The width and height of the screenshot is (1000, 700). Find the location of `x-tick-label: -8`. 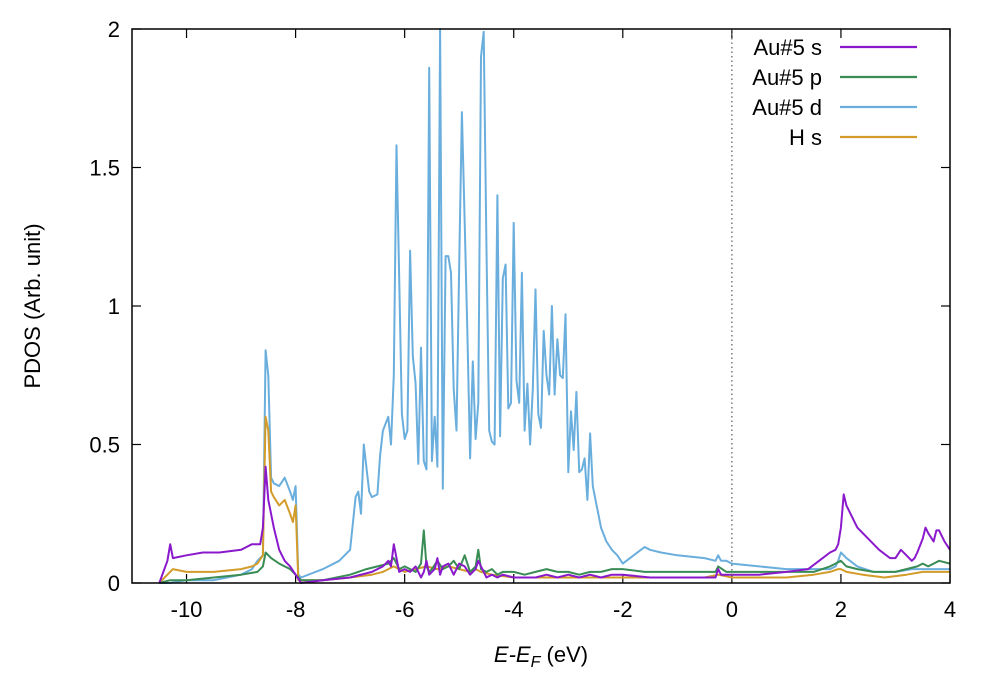

x-tick-label: -8 is located at coordinates (296, 609).